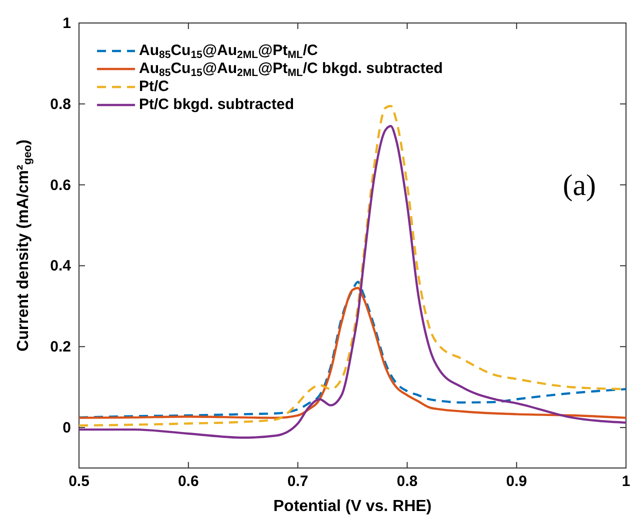 This screenshot has height=516, width=640. Describe the element at coordinates (626, 481) in the screenshot. I see `x-tick-label: 1` at that location.